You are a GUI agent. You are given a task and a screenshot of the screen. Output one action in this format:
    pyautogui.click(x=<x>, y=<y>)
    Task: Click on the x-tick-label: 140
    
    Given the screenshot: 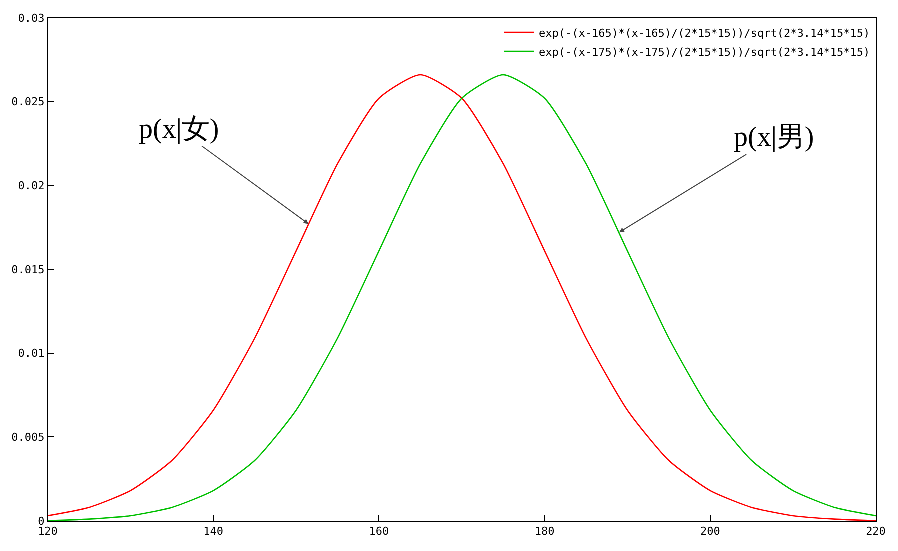 What is the action you would take?
    pyautogui.click(x=214, y=531)
    